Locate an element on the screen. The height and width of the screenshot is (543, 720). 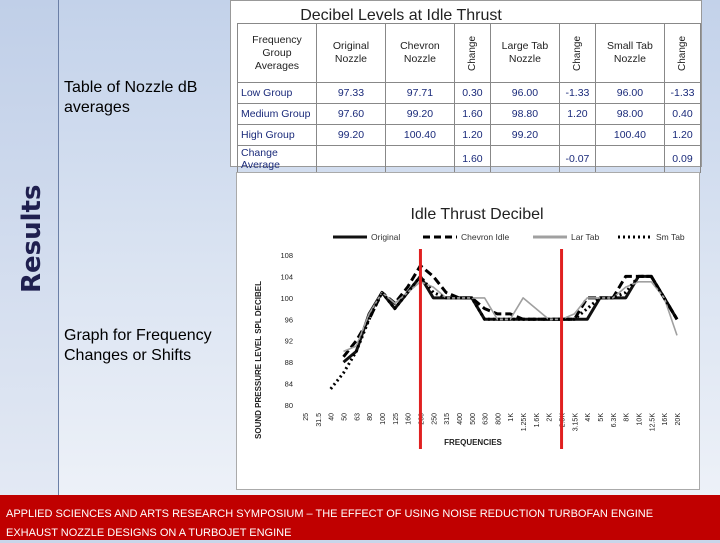
x-tick-label: 400 is located at coordinates (460, 419).